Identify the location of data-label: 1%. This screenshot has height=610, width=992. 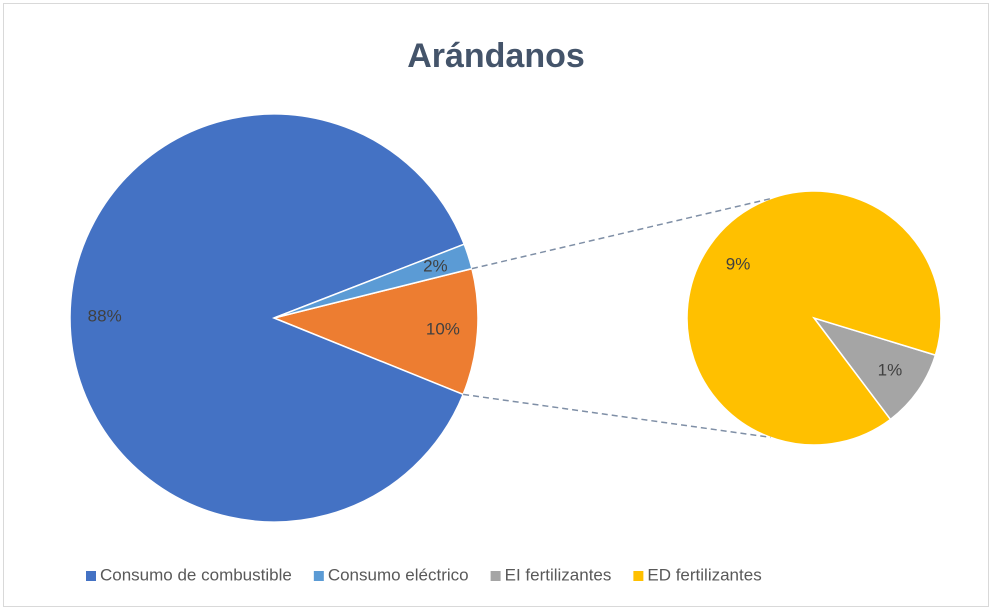
(890, 370).